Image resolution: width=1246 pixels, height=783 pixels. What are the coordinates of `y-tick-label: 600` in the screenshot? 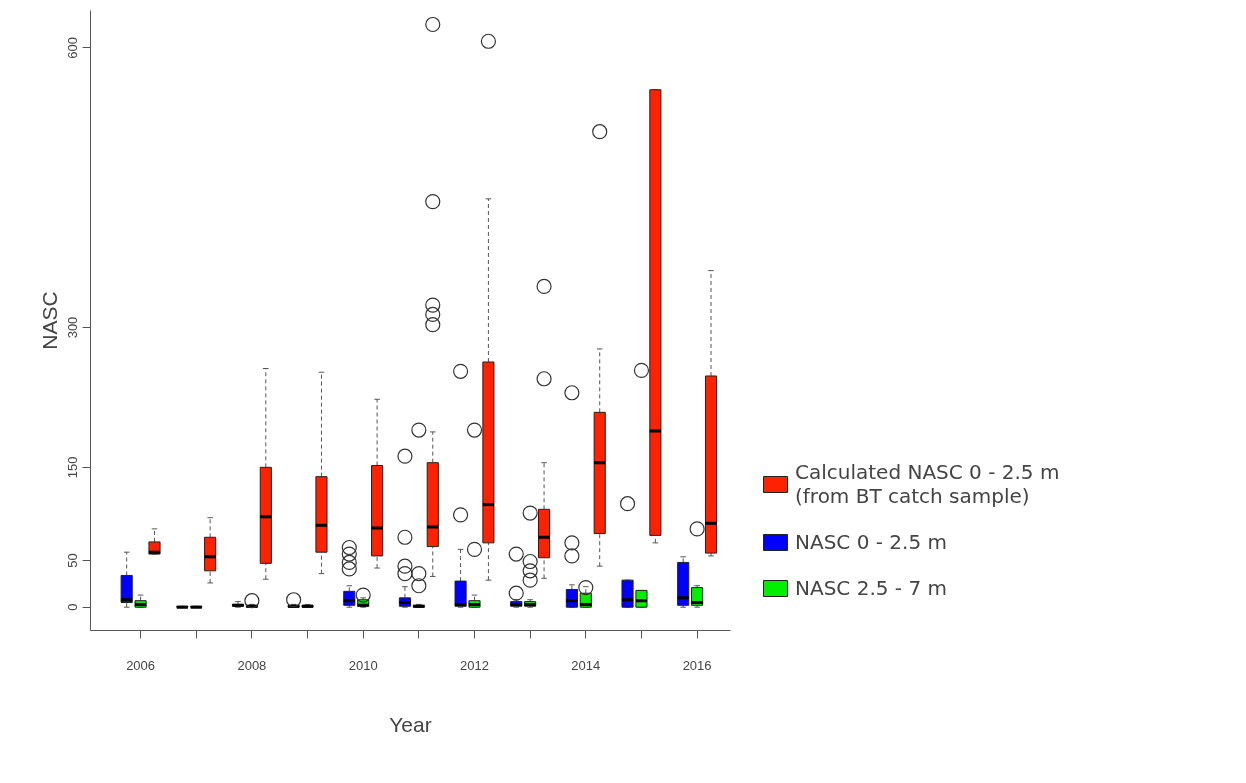 It's located at (73, 47).